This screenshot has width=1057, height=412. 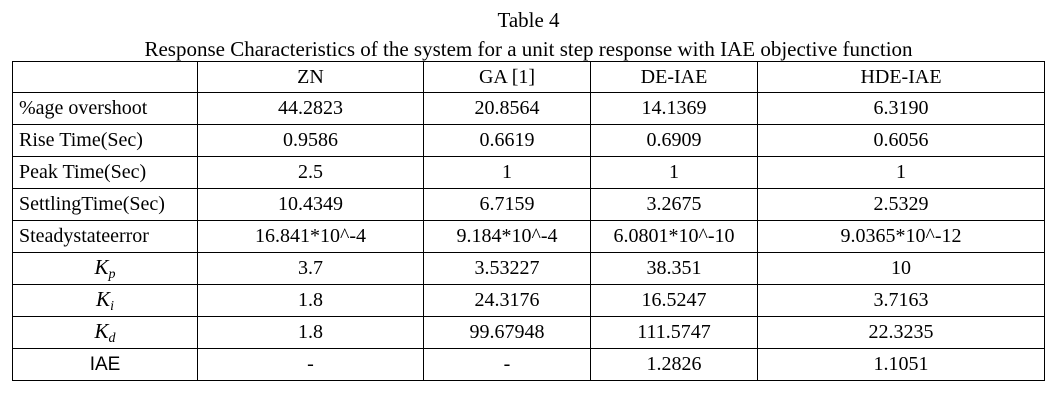 I want to click on header-cell-ga: GA [1], so click(x=507, y=77).